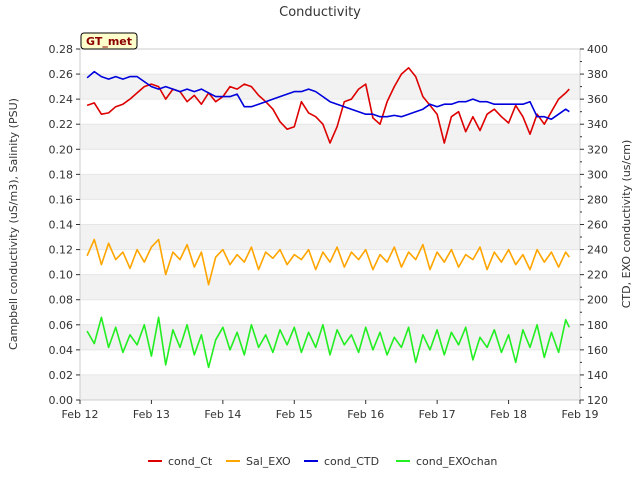 This screenshot has width=640, height=480. Describe the element at coordinates (294, 414) in the screenshot. I see `x-tick-label: Feb 15` at that location.